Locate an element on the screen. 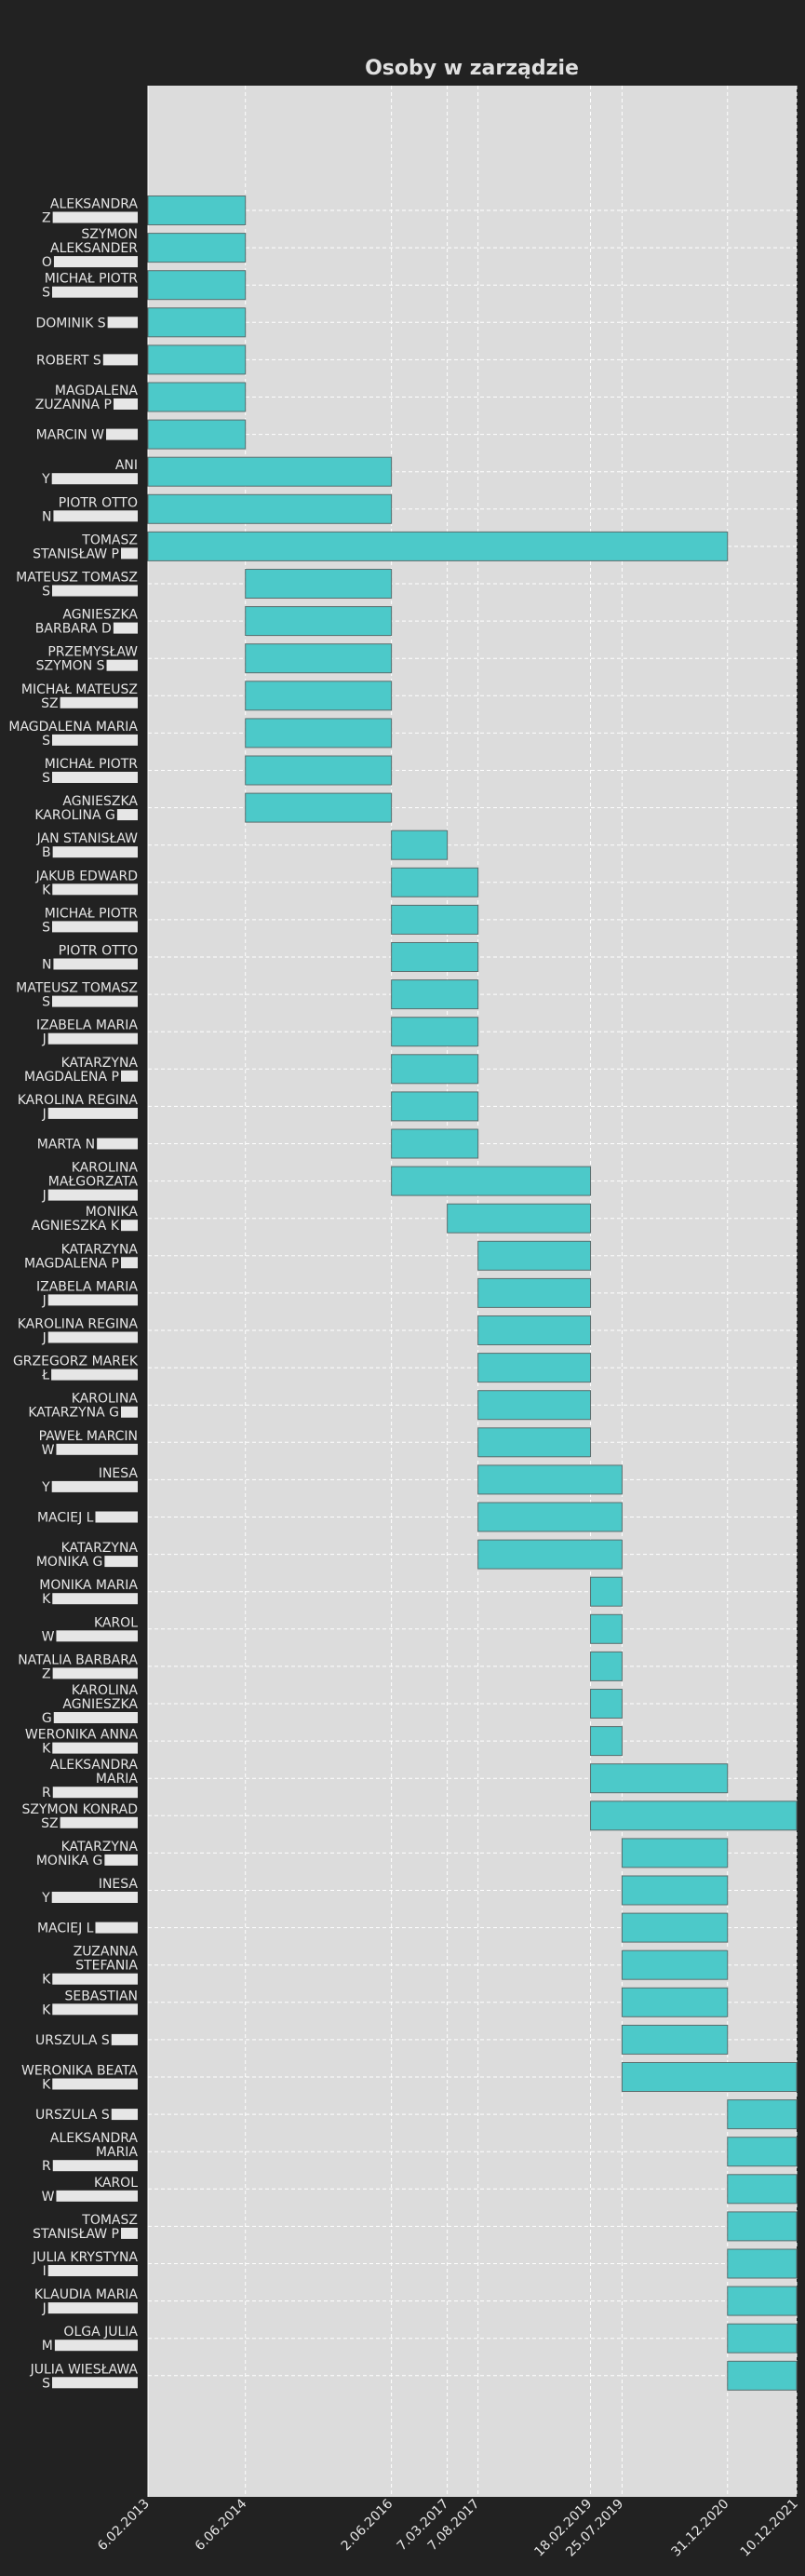 This screenshot has width=805, height=2576. y-tick-label: STANISŁAW P is located at coordinates (76, 2234).